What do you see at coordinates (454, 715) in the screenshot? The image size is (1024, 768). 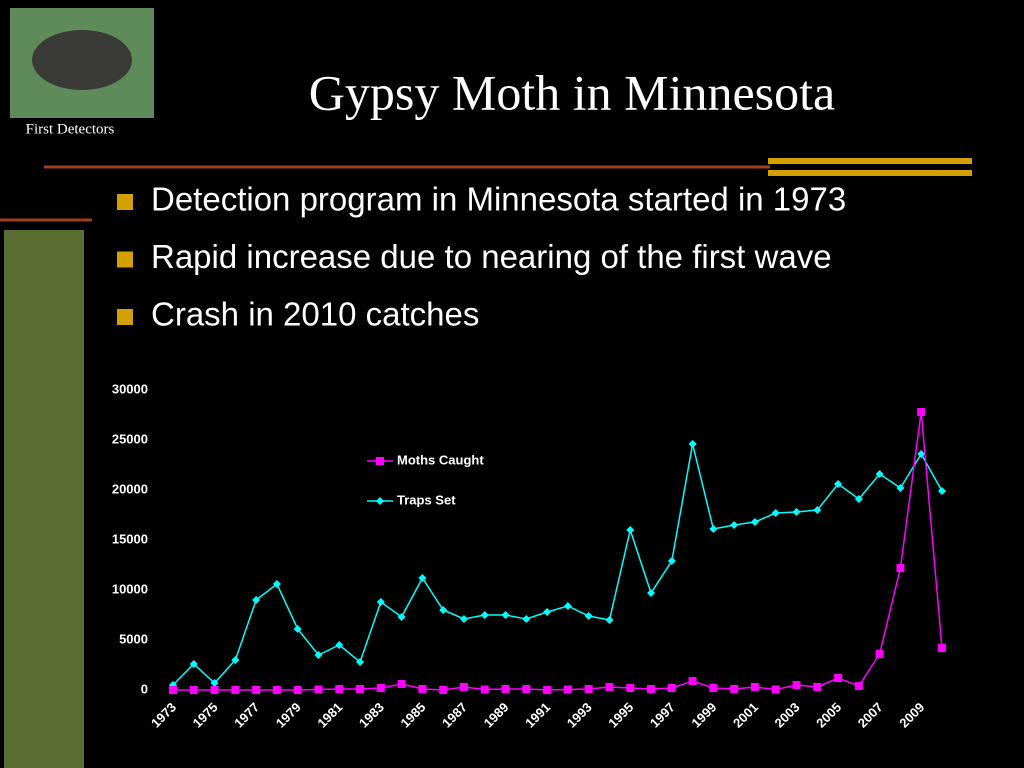 I see `x-tick-label: 1987` at bounding box center [454, 715].